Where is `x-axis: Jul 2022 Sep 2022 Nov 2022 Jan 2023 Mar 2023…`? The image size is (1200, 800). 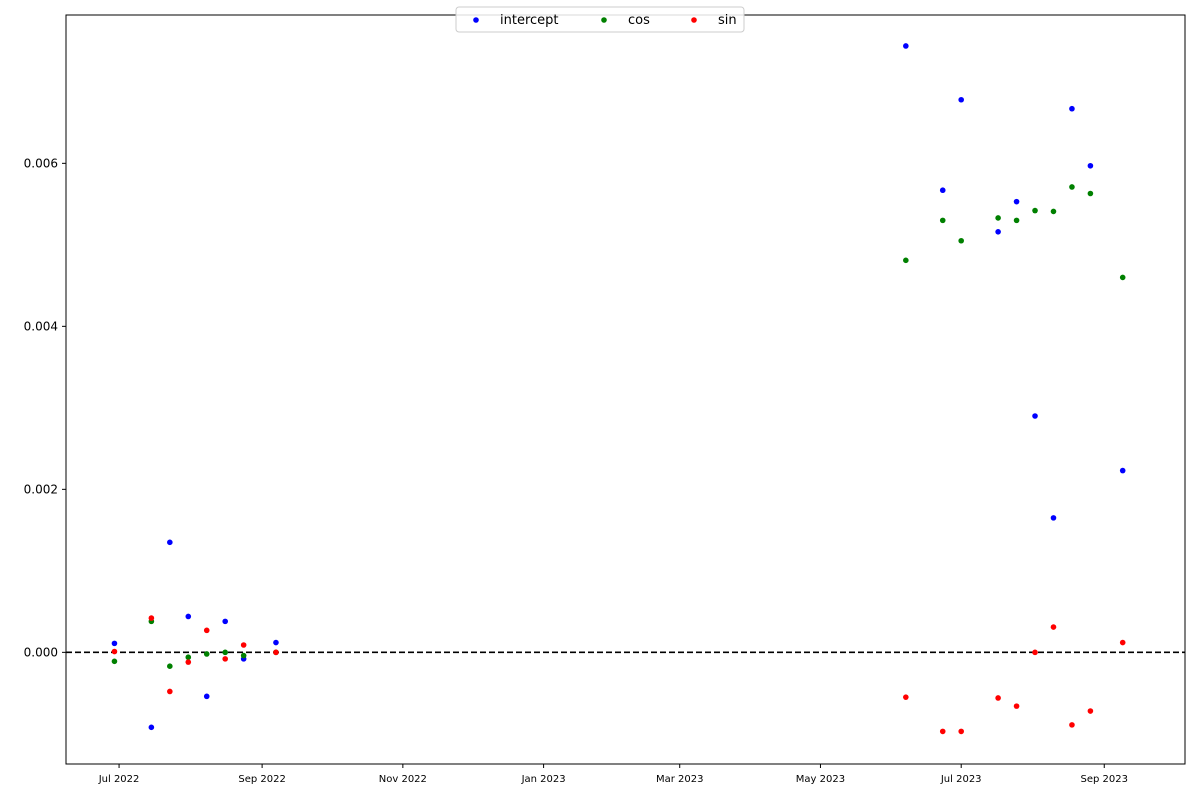
x-axis: Jul 2022 Sep 2022 Nov 2022 Jan 2023 Mar 2023… is located at coordinates (613, 774).